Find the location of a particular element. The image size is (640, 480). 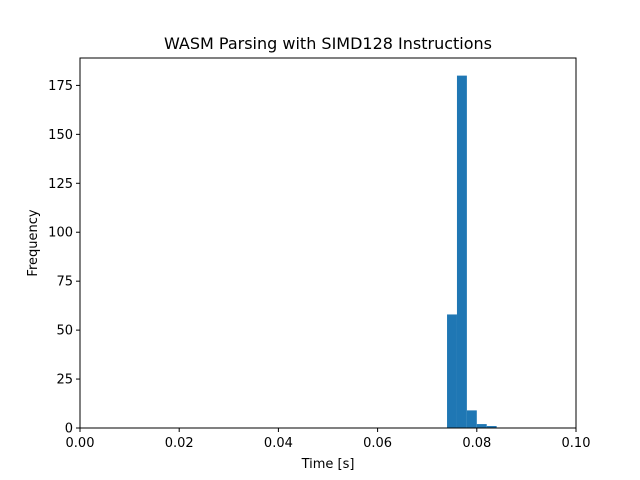

x-tick-label: 0.10 is located at coordinates (576, 443).